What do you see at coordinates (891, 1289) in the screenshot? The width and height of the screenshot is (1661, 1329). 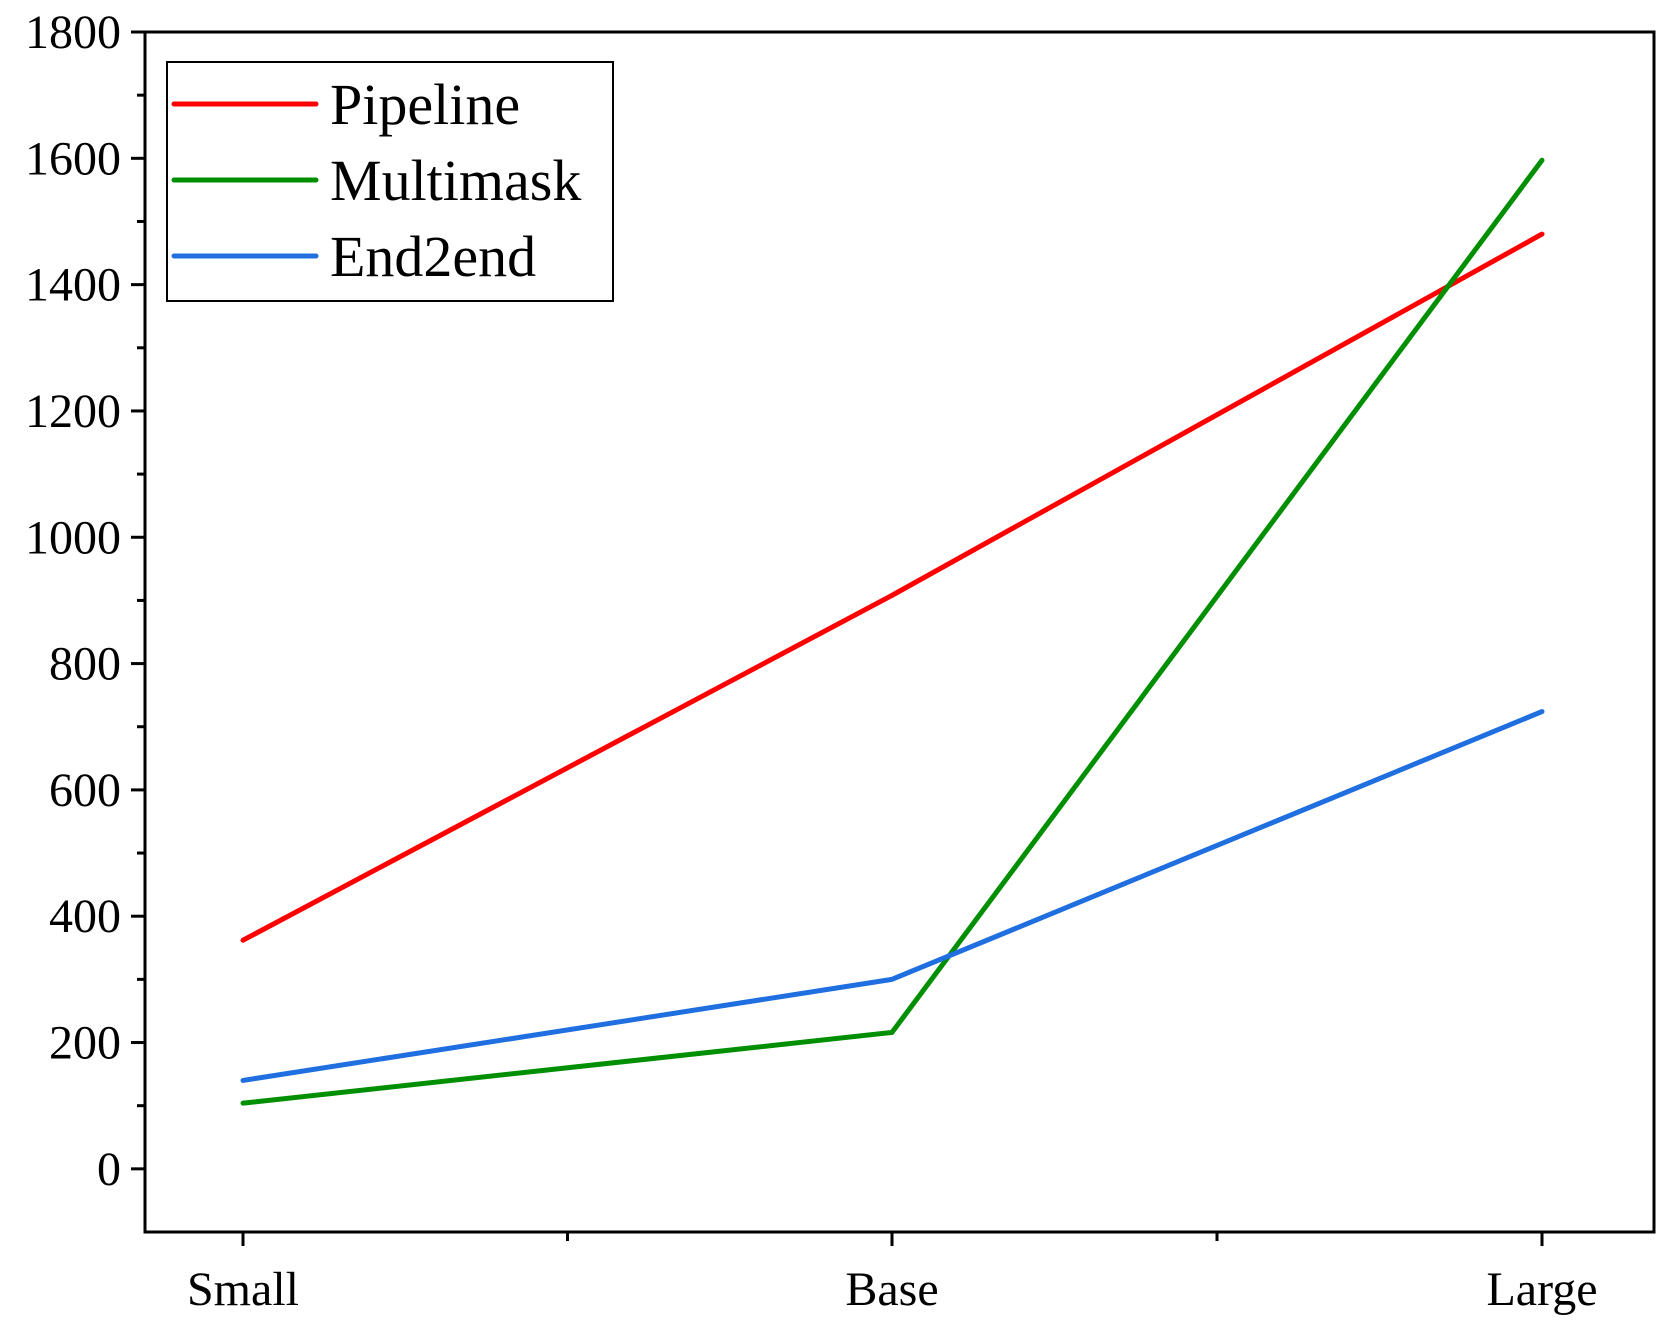 I see `x-tick-label: Base` at bounding box center [891, 1289].